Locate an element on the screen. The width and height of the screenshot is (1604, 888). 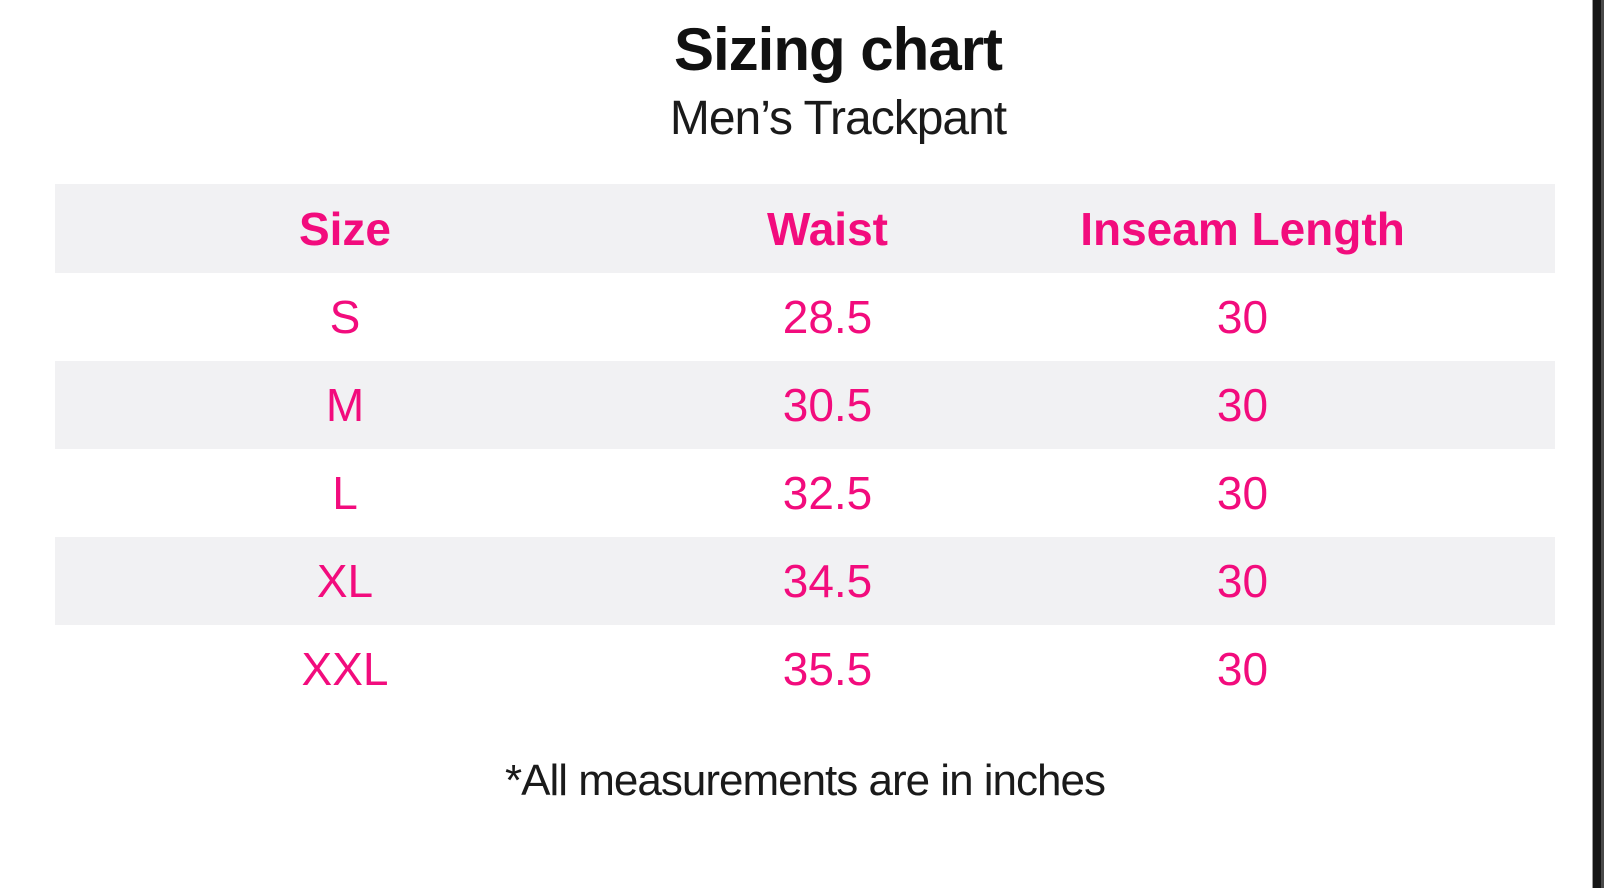
table-row-xxl: XXL 35.5 30 is located at coordinates (805, 669).